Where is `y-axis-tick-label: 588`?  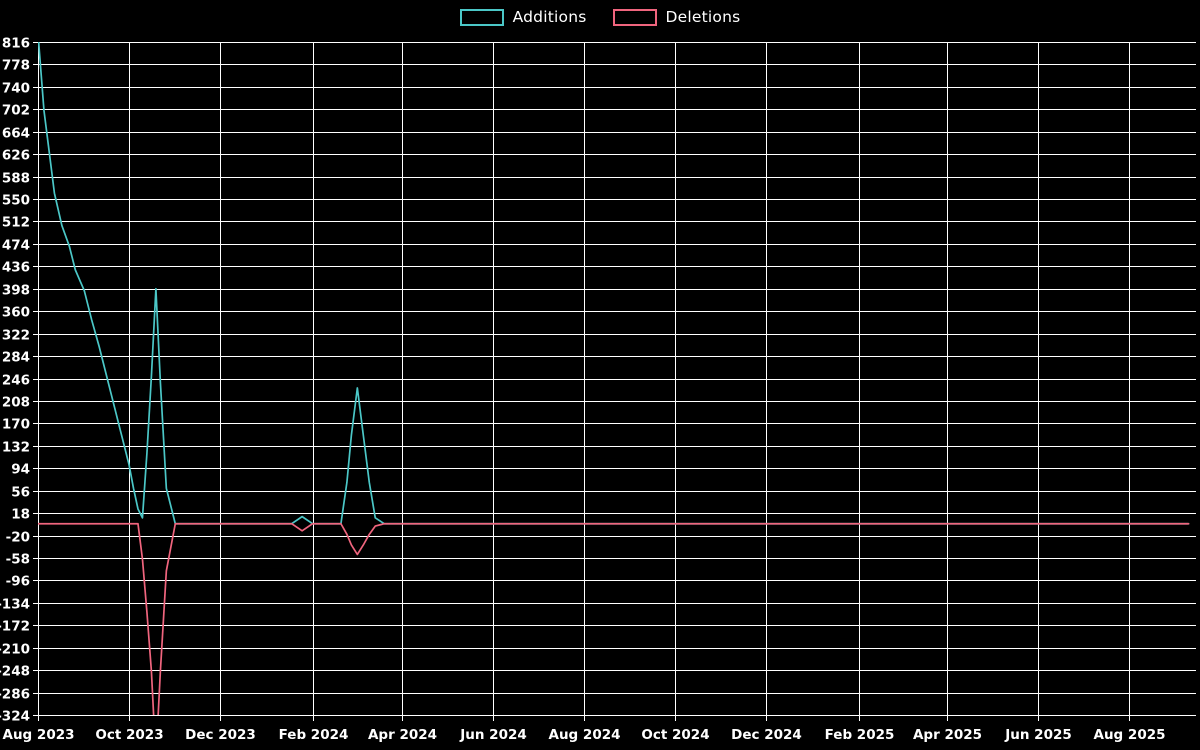 y-axis-tick-label: 588 is located at coordinates (16, 178).